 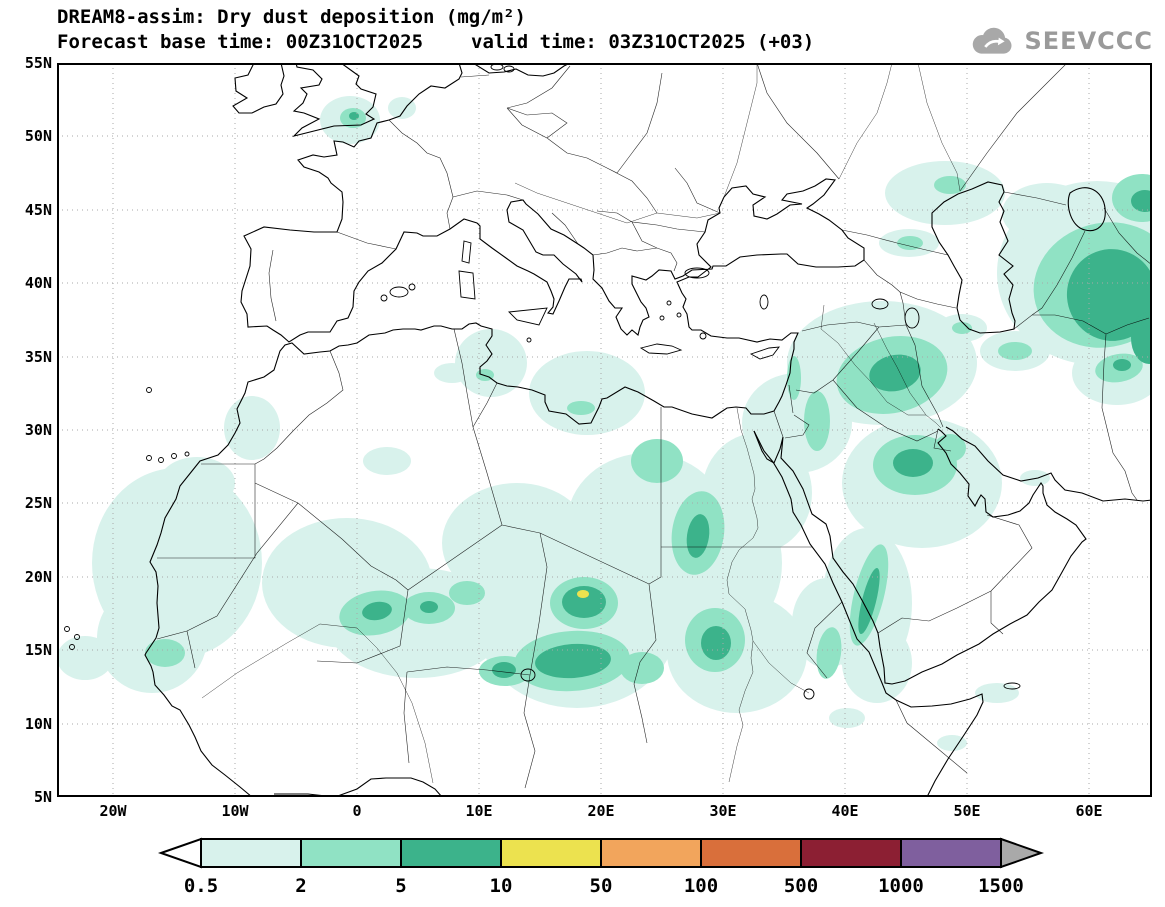 I want to click on lat-label: 25N, so click(x=38, y=503).